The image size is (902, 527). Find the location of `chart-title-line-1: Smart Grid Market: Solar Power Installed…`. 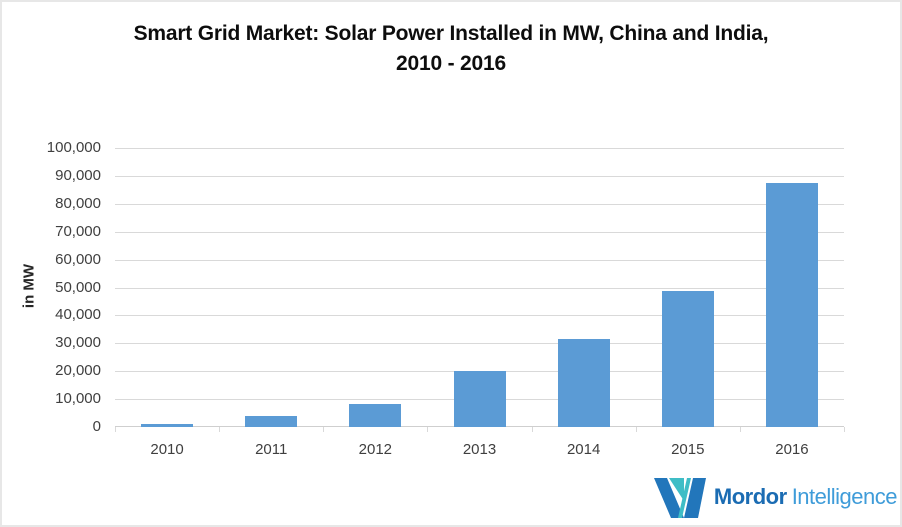

chart-title-line-1: Smart Grid Market: Solar Power Installed… is located at coordinates (451, 33).